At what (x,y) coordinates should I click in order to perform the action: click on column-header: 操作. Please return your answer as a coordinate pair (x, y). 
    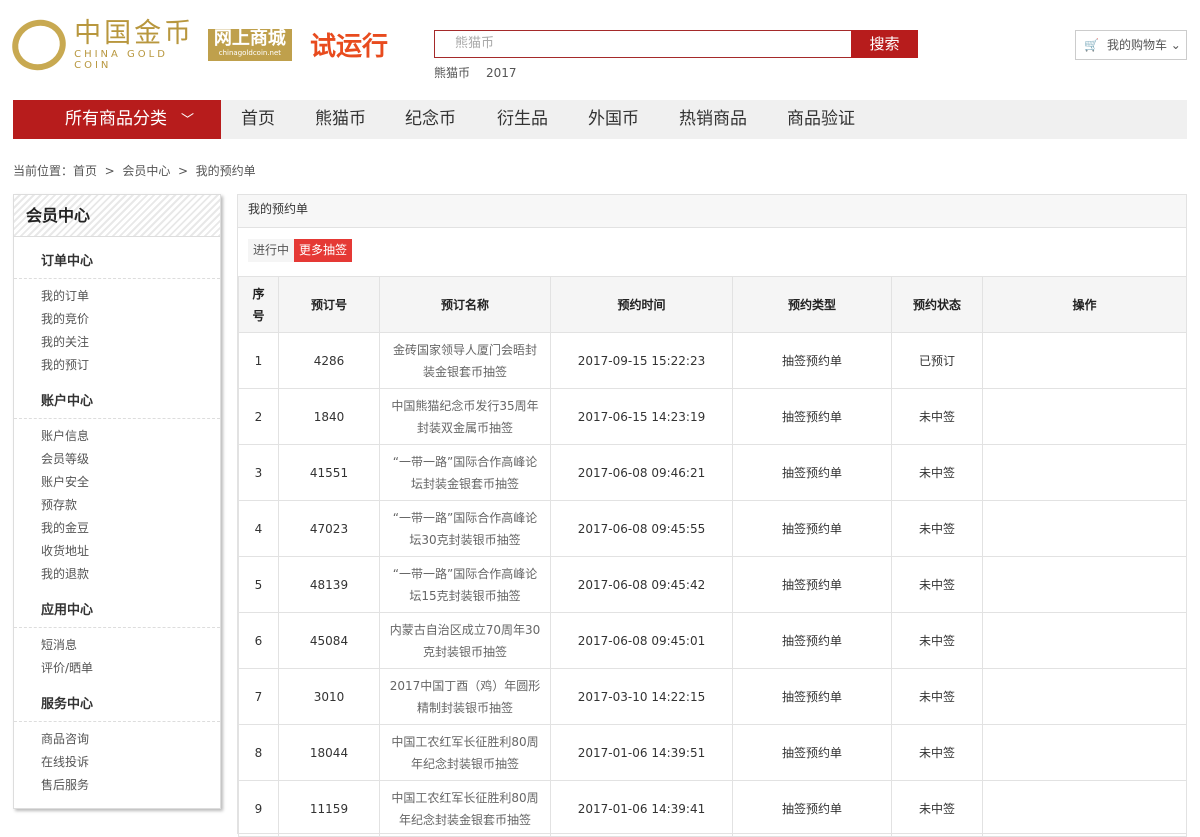
    Looking at the image, I should click on (1084, 304).